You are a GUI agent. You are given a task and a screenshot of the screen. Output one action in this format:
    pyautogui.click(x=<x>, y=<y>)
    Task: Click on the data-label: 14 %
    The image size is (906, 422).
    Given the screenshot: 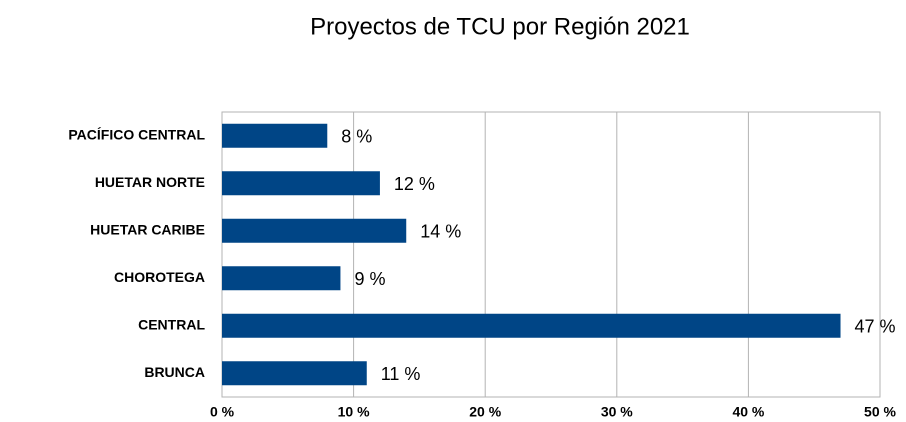 What is the action you would take?
    pyautogui.click(x=440, y=232)
    